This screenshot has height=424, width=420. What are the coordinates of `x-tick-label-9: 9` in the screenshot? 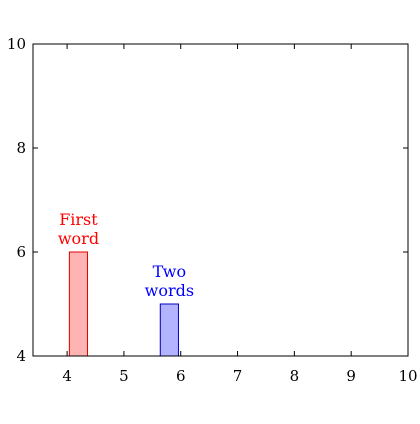 It's located at (351, 376).